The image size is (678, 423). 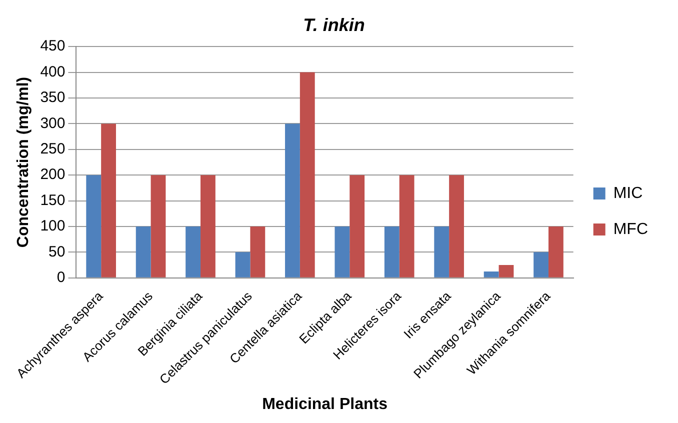 What do you see at coordinates (53, 149) in the screenshot?
I see `y-tick-label: 250` at bounding box center [53, 149].